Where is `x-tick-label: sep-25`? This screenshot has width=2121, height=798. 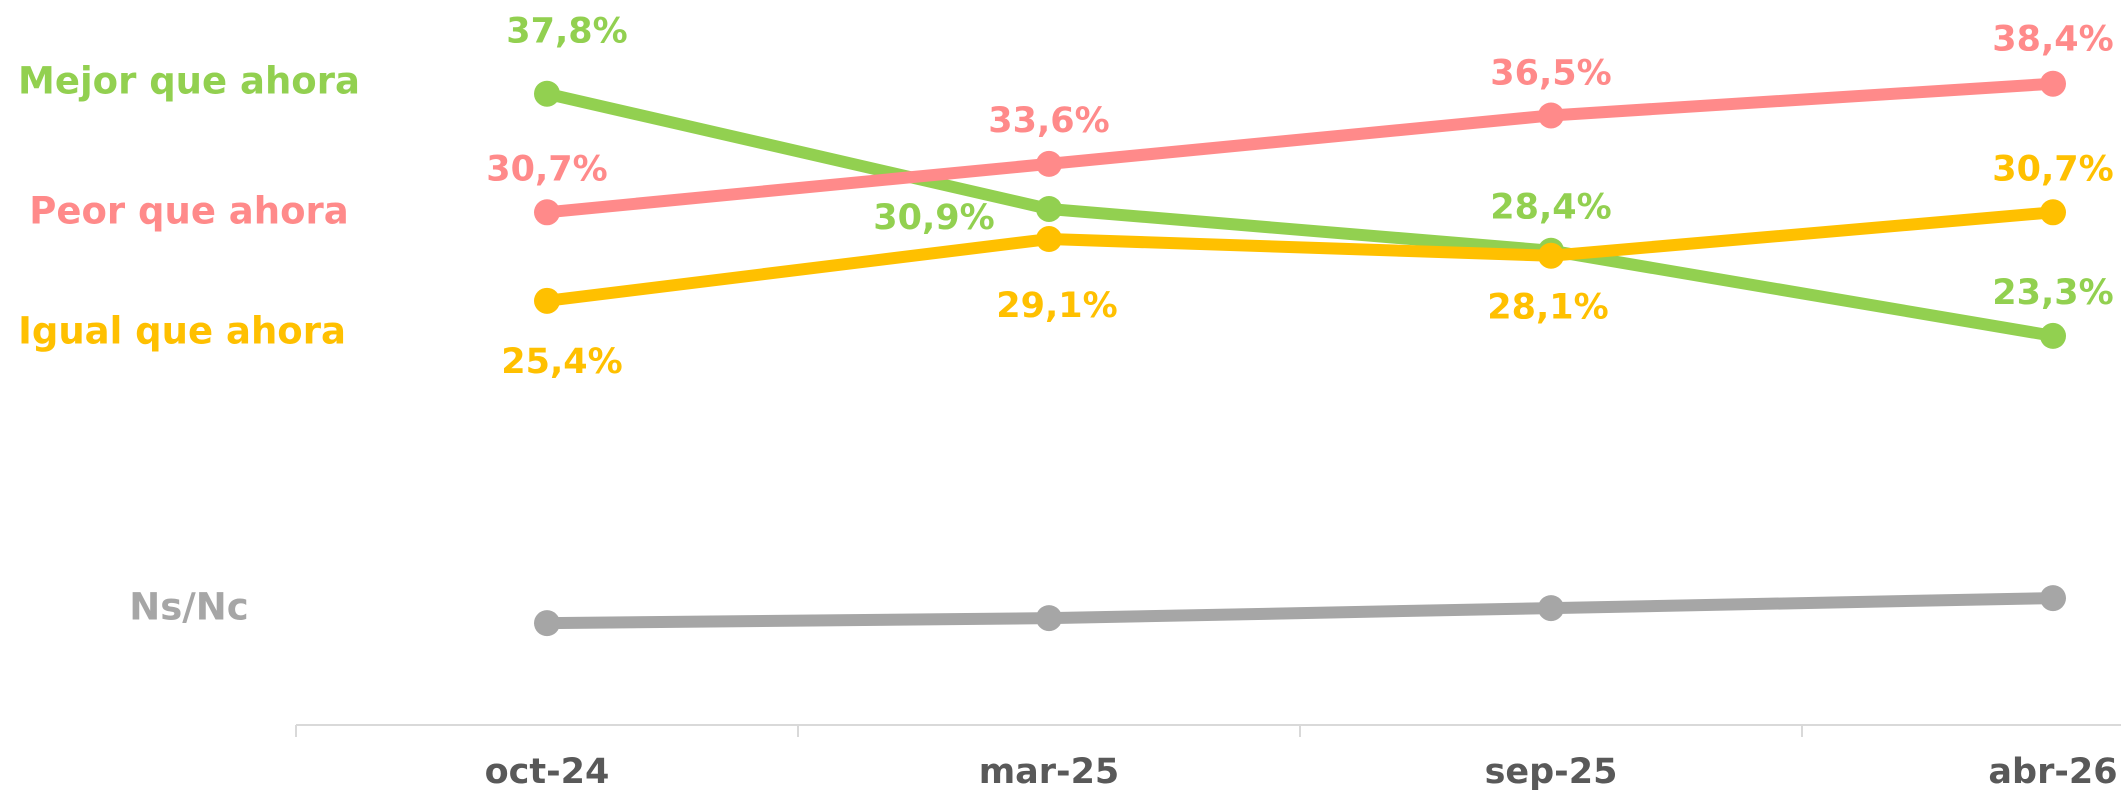
x-tick-label: sep-25 is located at coordinates (1551, 772).